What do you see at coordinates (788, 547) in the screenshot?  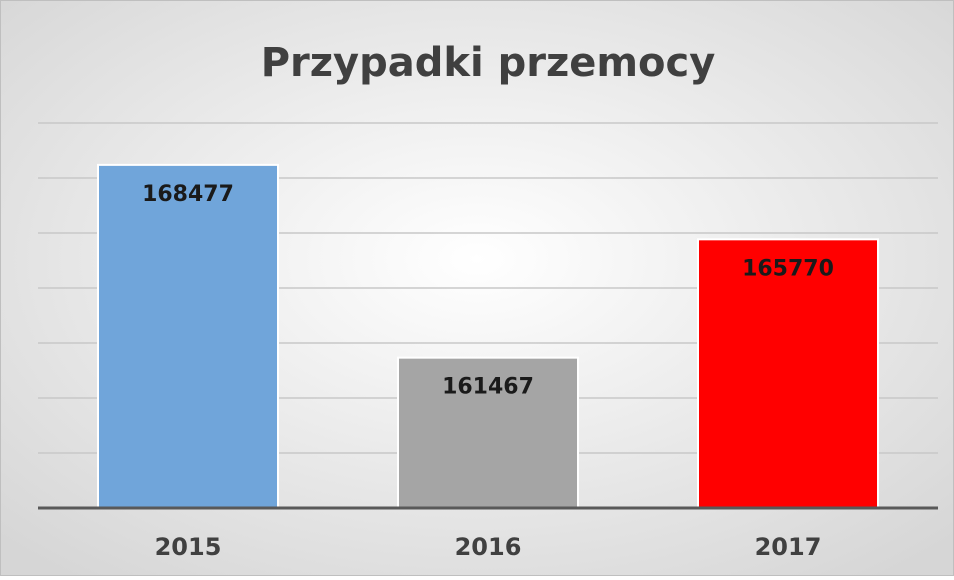 I see `x-tick-label: 2017` at bounding box center [788, 547].